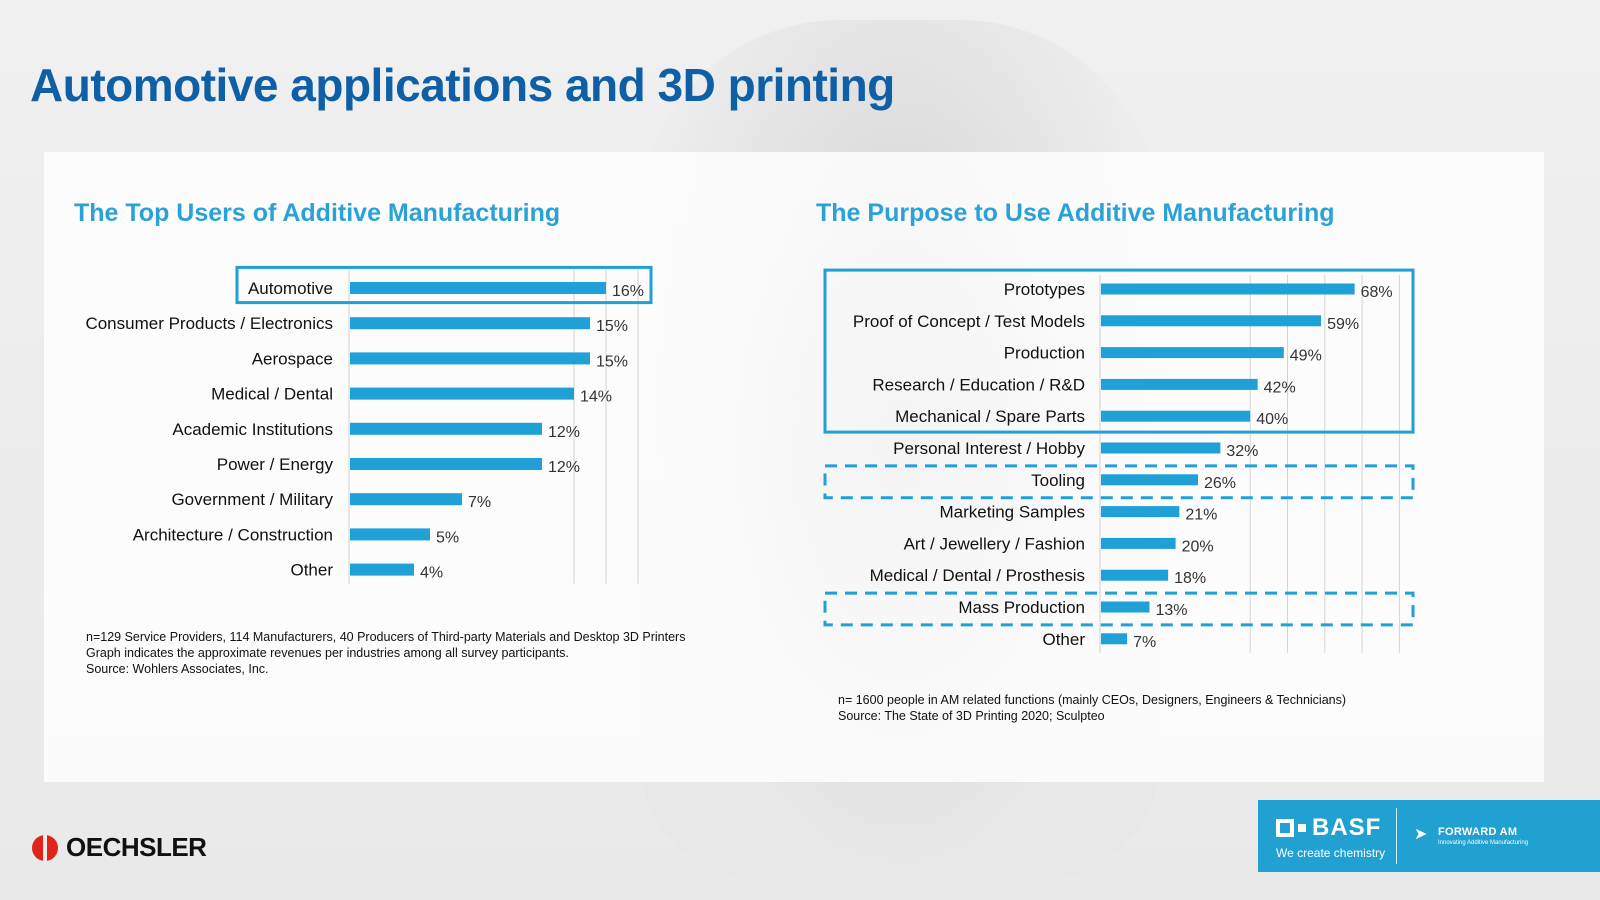 The width and height of the screenshot is (1600, 900). What do you see at coordinates (1396, 836) in the screenshot?
I see `brand-divider` at bounding box center [1396, 836].